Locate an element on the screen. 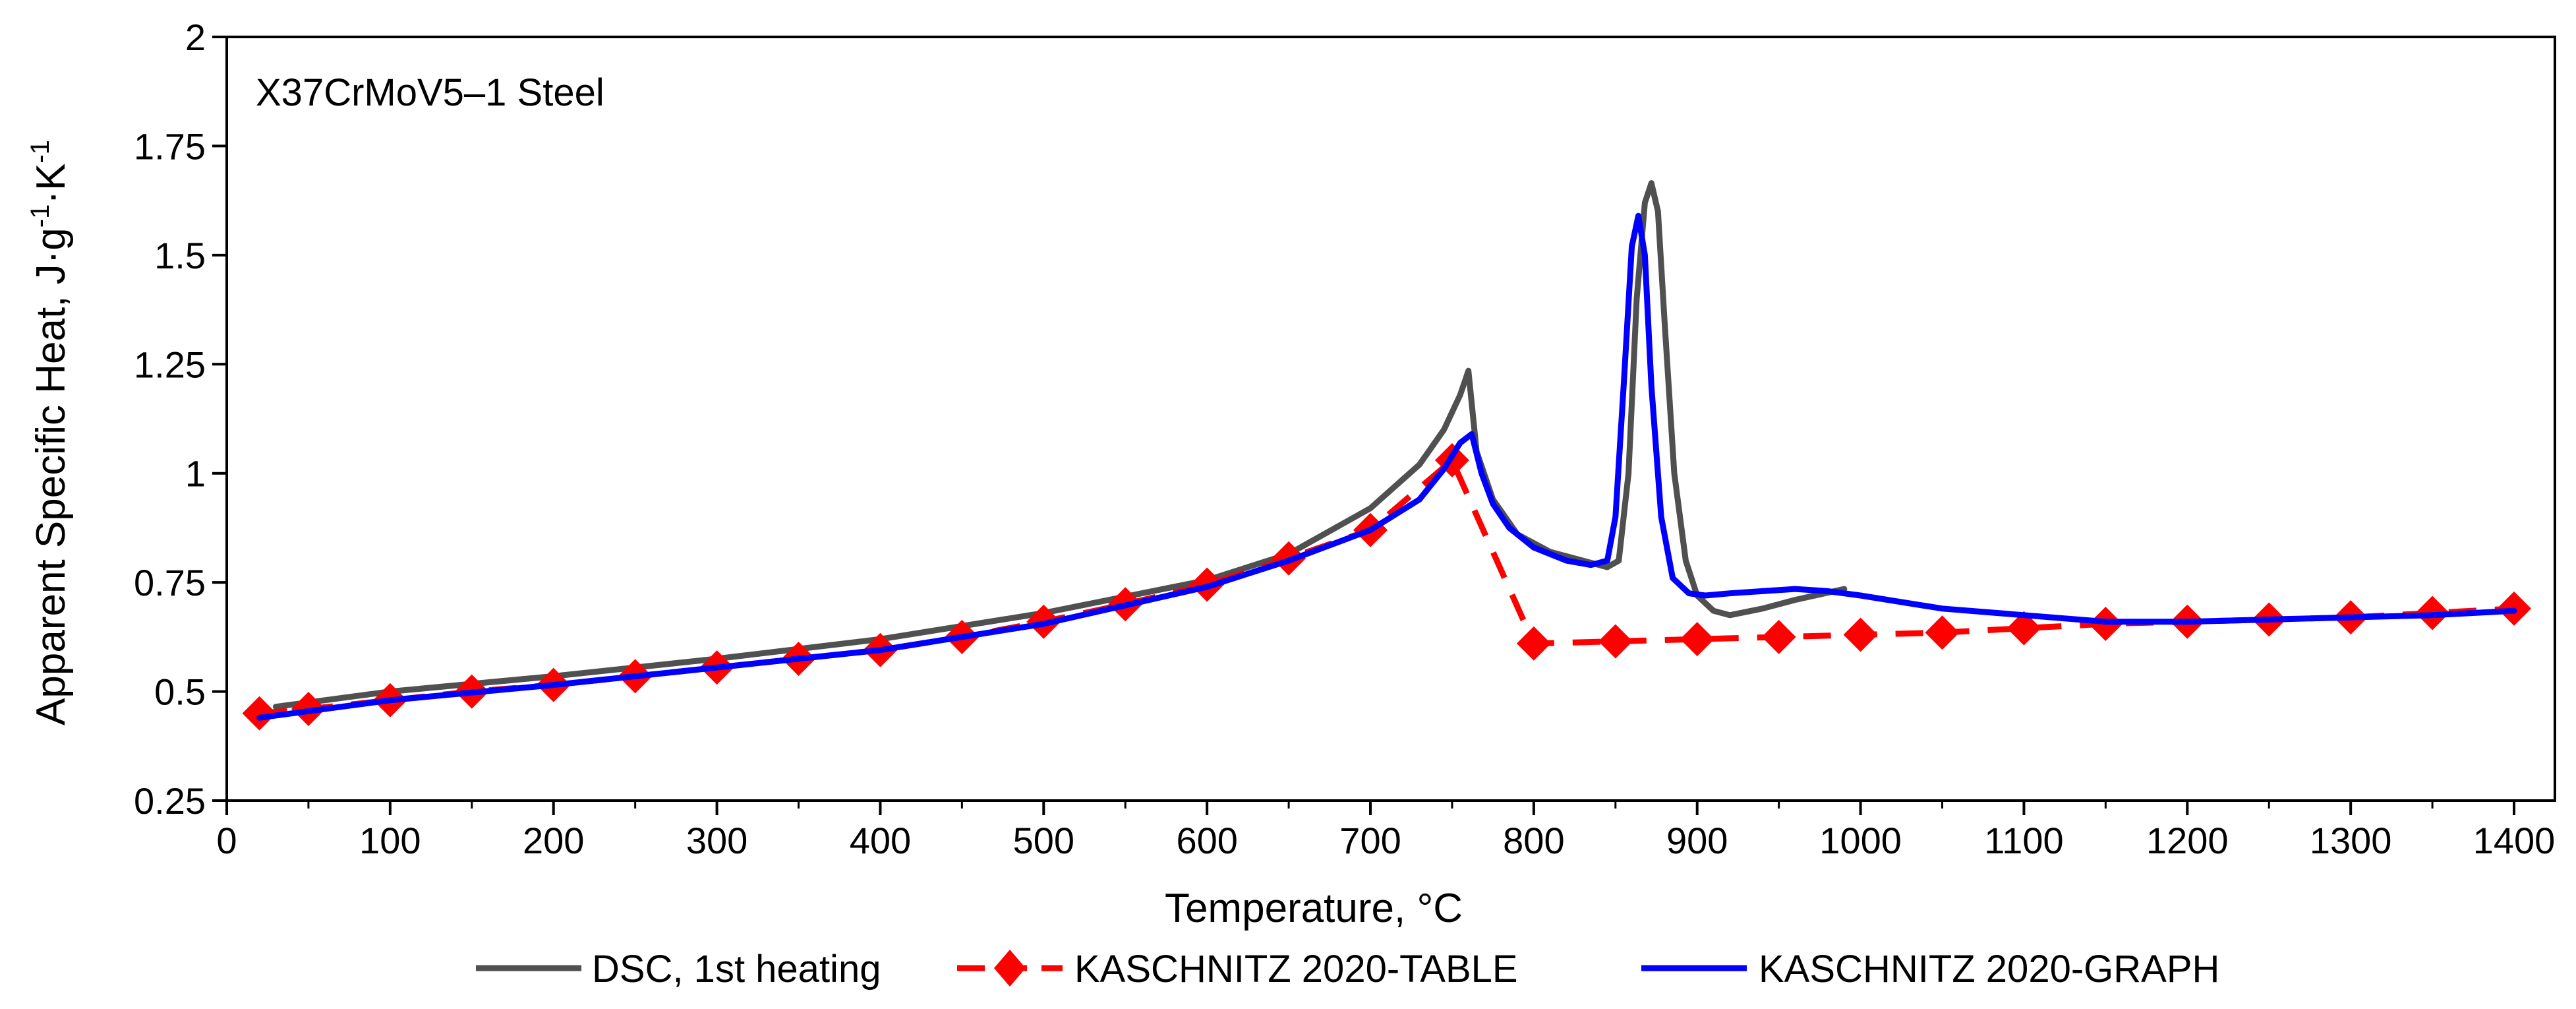 Image resolution: width=2576 pixels, height=1009 pixels. x-tick-label-500: 500 is located at coordinates (1044, 840).